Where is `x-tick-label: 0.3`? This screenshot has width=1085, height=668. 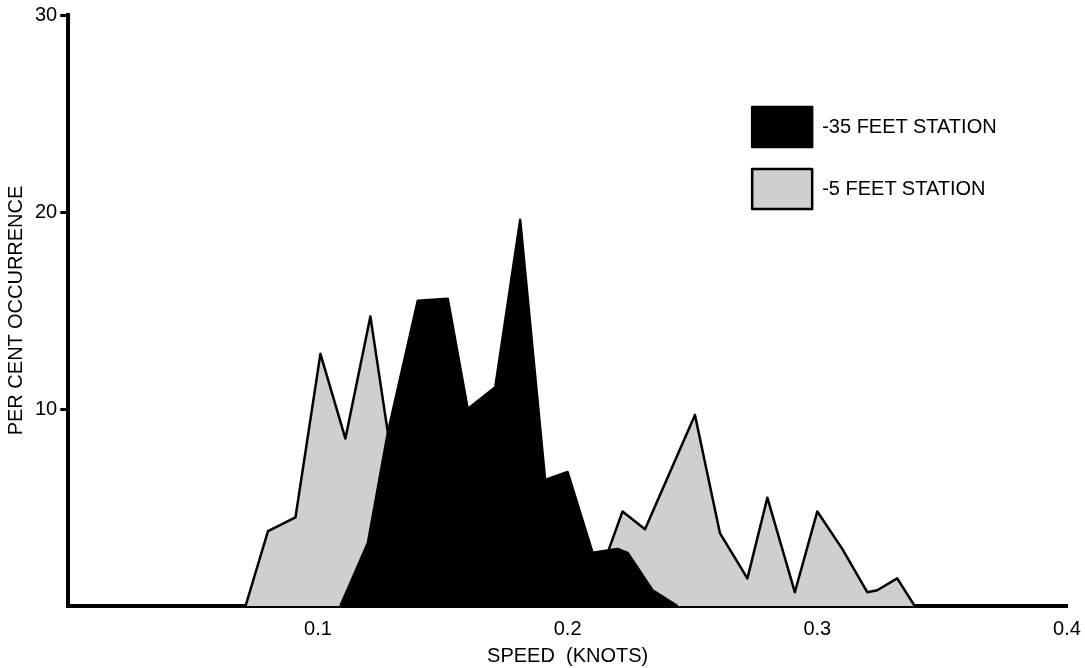 x-tick-label: 0.3 is located at coordinates (817, 627).